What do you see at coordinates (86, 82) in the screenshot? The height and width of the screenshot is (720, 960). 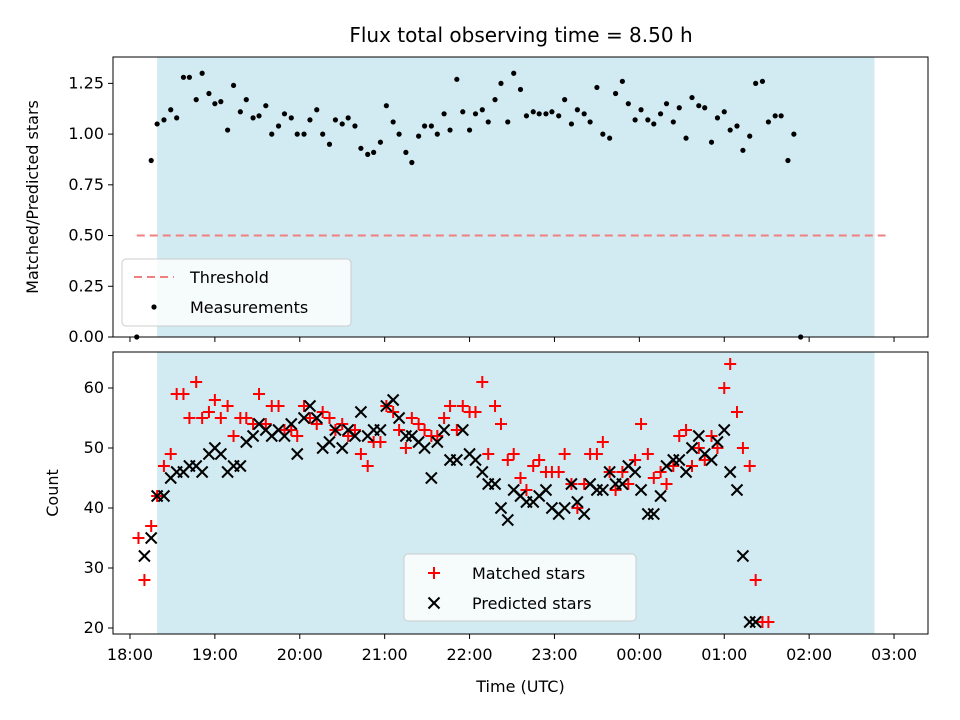 I see `y-tick-label: 1.25` at bounding box center [86, 82].